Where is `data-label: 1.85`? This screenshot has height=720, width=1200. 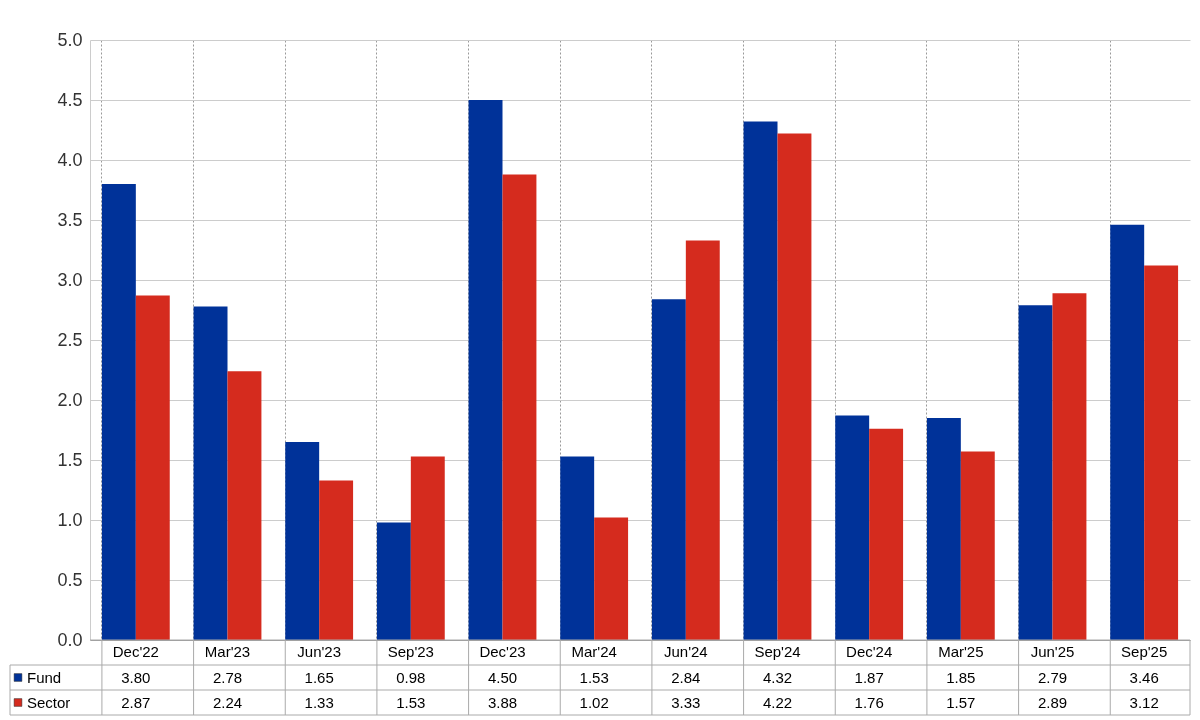
data-label: 1.85 is located at coordinates (961, 677).